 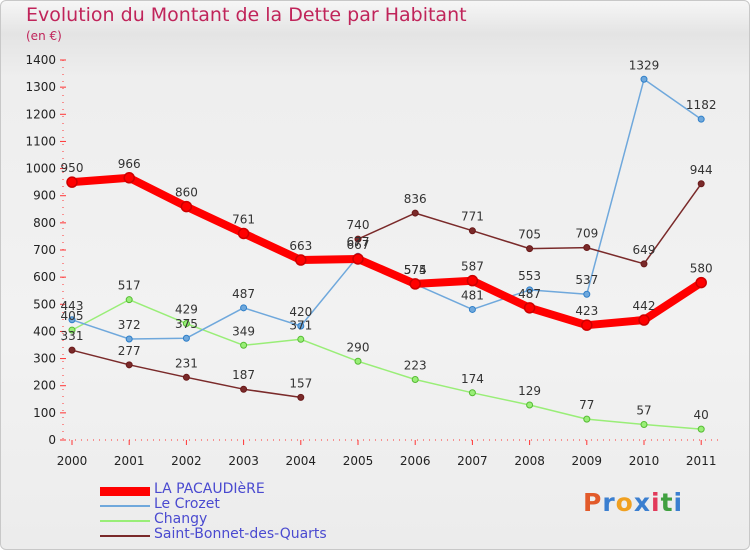 What do you see at coordinates (40, 141) in the screenshot?
I see `y-tick-label: 1100` at bounding box center [40, 141].